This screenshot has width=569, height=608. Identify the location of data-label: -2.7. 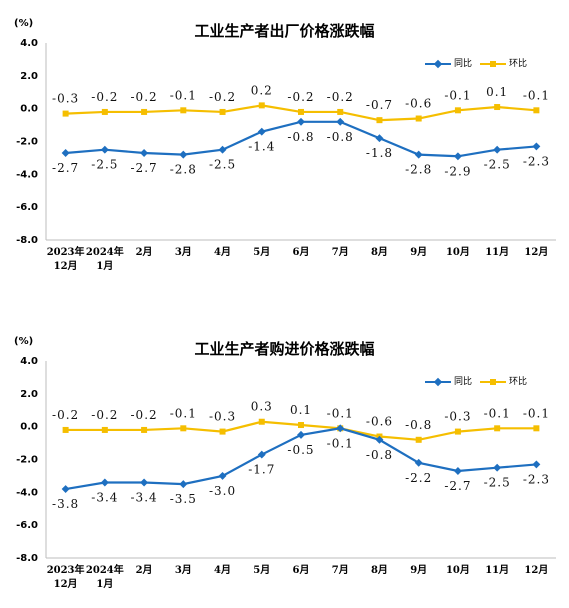
(457, 486).